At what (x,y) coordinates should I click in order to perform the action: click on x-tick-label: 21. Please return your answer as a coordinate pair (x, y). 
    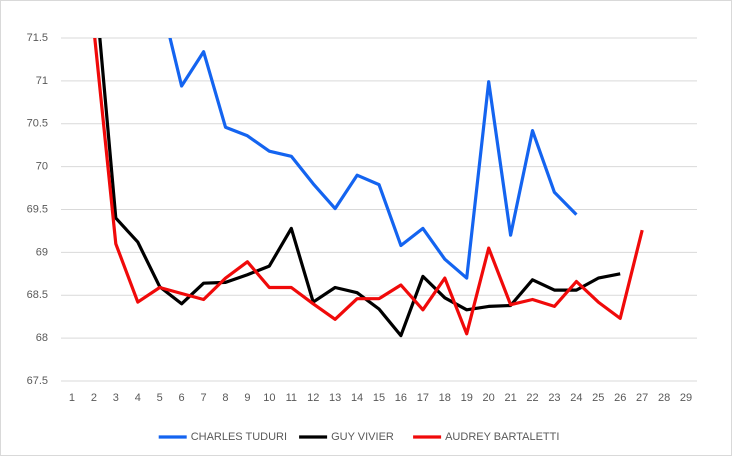
    Looking at the image, I should click on (510, 398).